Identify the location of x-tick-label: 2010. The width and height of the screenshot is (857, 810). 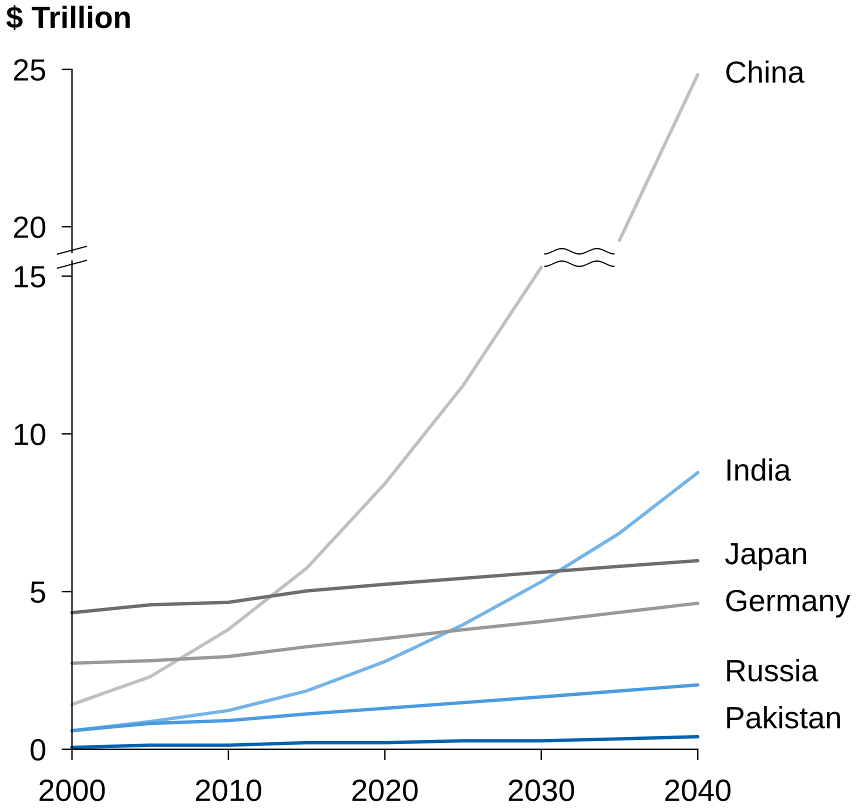
(229, 791).